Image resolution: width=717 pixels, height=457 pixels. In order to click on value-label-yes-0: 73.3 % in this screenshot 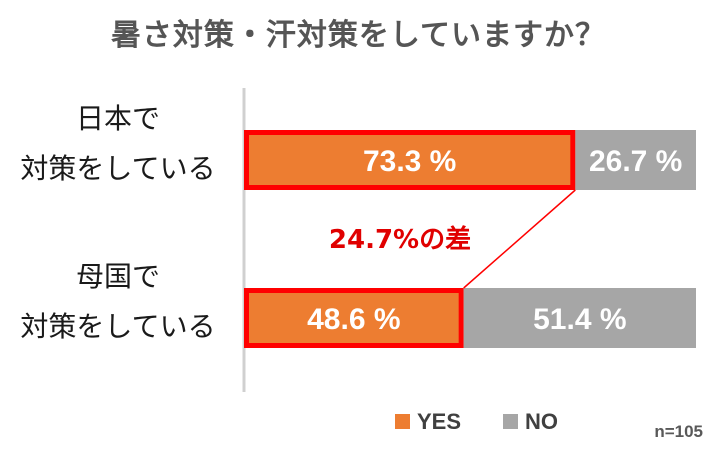, I will do `click(409, 161)`.